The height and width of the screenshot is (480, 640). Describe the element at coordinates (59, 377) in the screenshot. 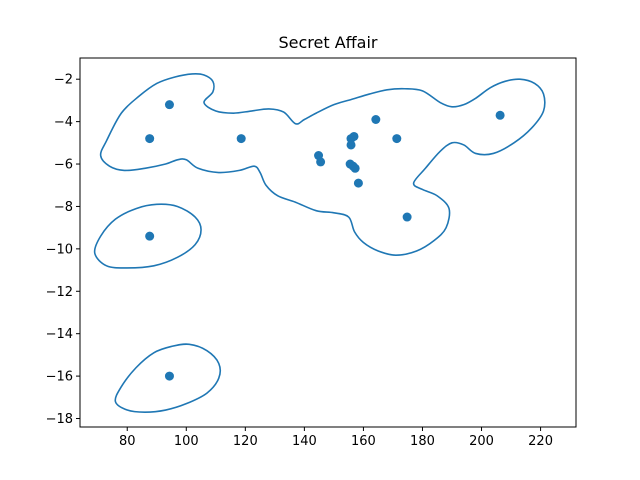

I see `y-tick-label: −16` at that location.